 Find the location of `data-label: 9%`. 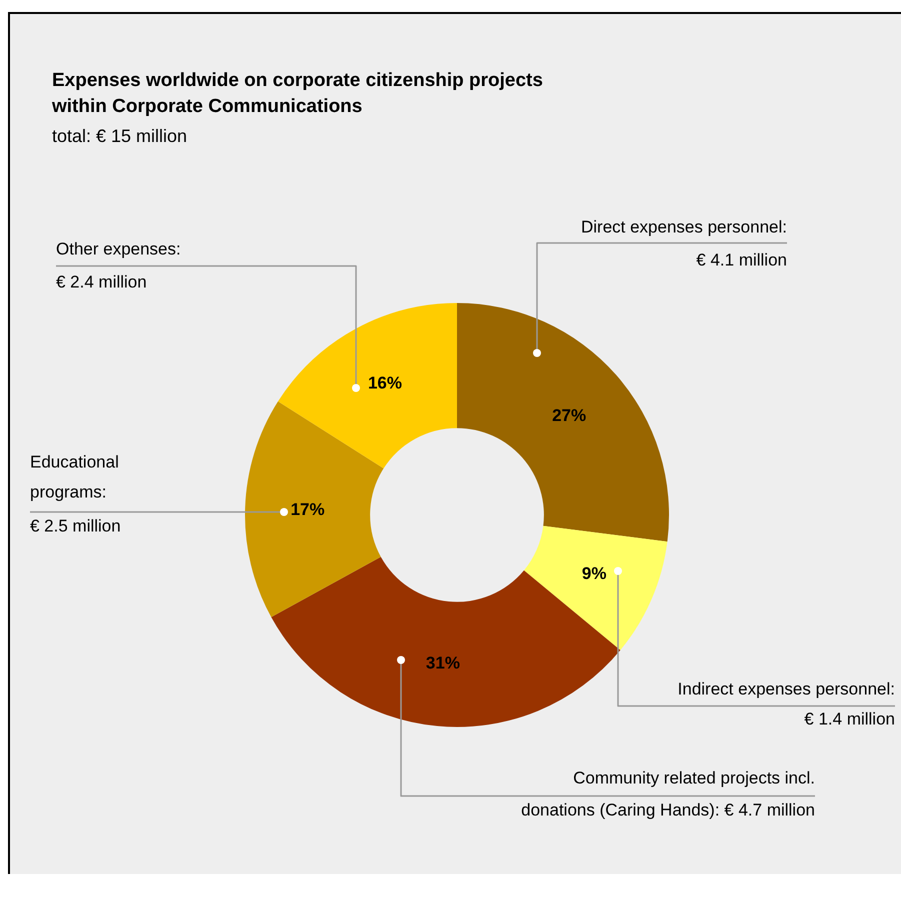

data-label: 9% is located at coordinates (594, 574).